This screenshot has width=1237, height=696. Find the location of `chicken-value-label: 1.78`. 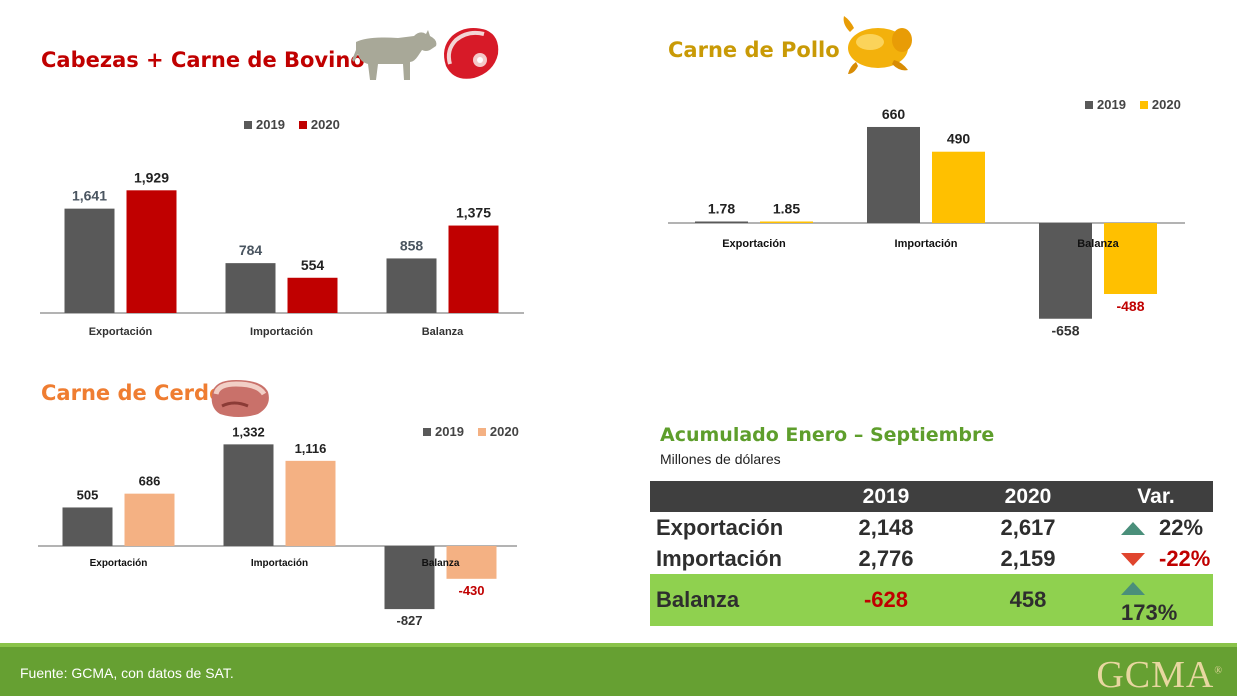

chicken-value-label: 1.78 is located at coordinates (721, 209).